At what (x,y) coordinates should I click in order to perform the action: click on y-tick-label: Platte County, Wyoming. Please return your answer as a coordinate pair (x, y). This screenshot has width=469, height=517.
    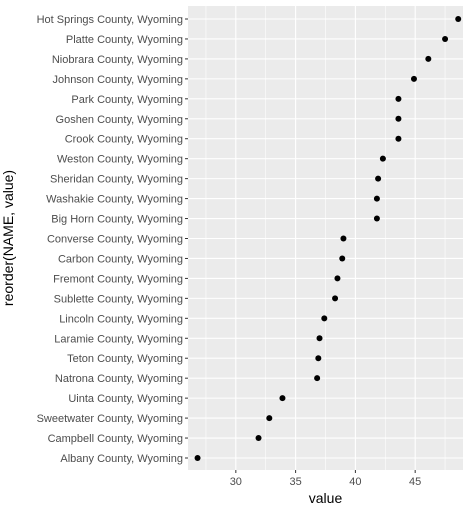
    Looking at the image, I should click on (124, 40).